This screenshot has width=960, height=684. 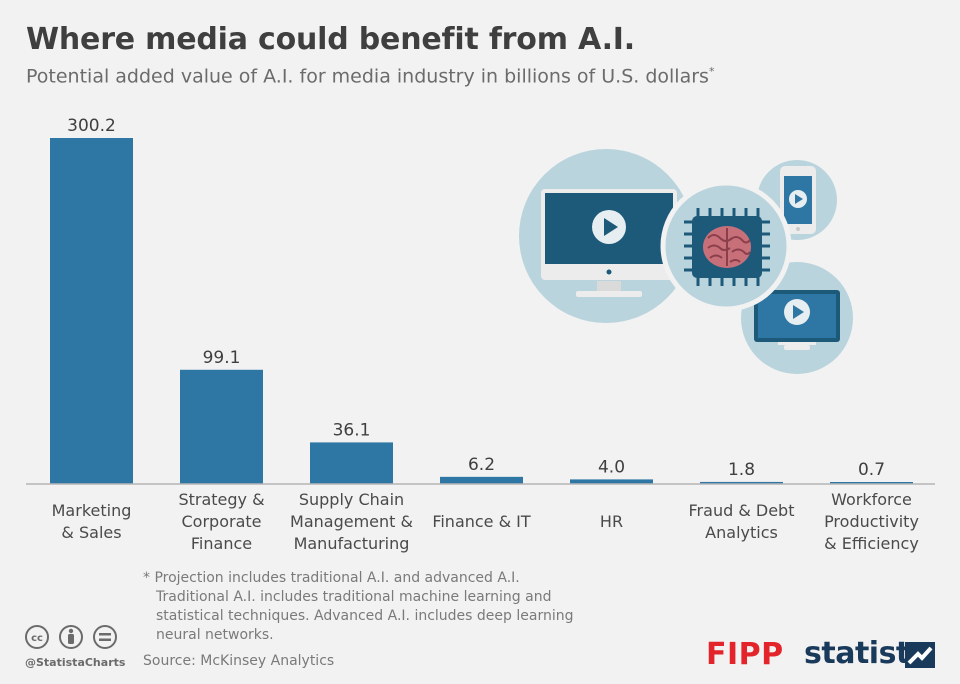 What do you see at coordinates (352, 543) in the screenshot?
I see `category-label: Manufacturing` at bounding box center [352, 543].